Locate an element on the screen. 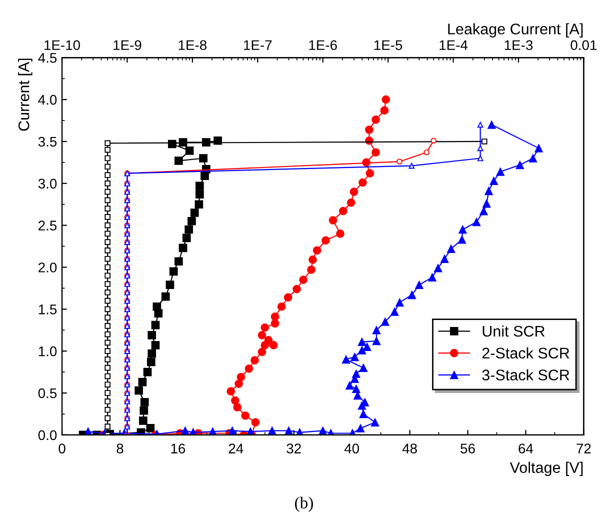 This screenshot has width=608, height=524. x2-tick-label: 1E-3 is located at coordinates (518, 45).